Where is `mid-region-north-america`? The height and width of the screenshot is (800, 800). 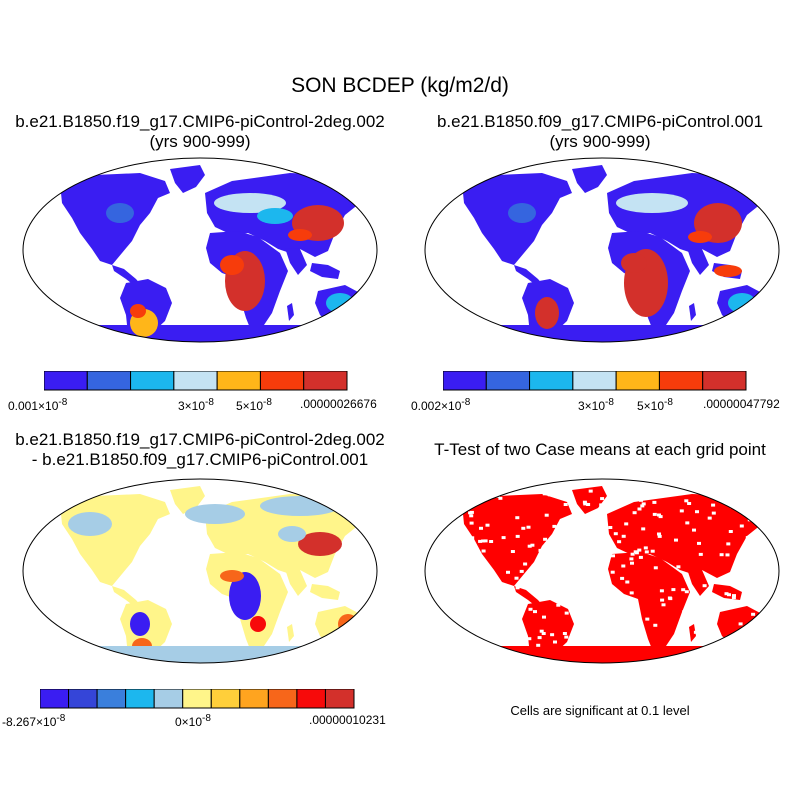 mid-region-north-america is located at coordinates (522, 213).